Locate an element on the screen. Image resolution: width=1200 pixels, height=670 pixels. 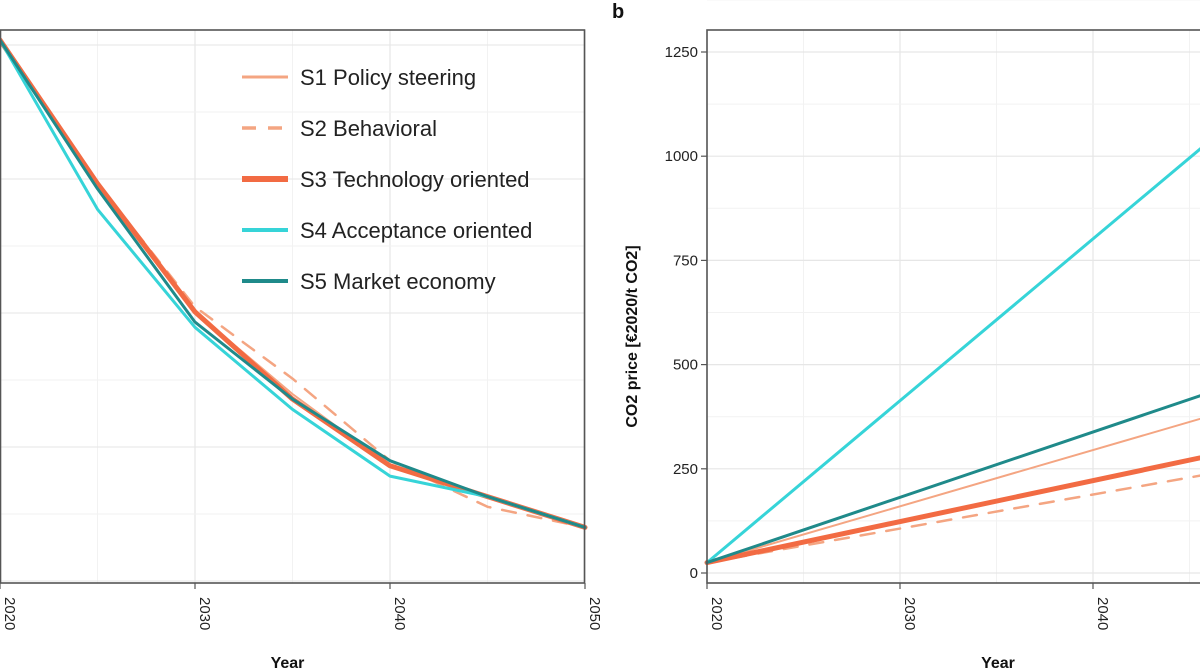
y-tick-label: 250 is located at coordinates (685, 469).